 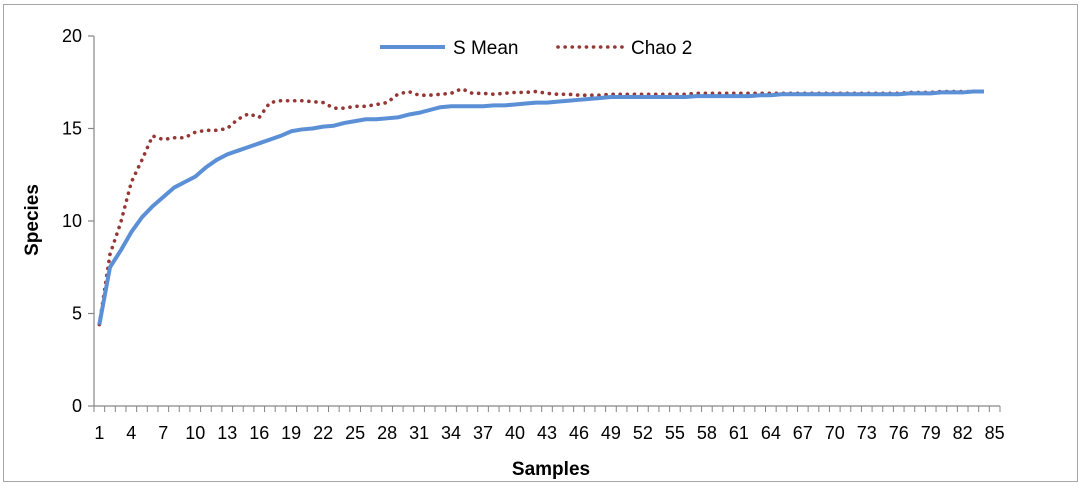 What do you see at coordinates (739, 433) in the screenshot?
I see `x-tick-label: 61` at bounding box center [739, 433].